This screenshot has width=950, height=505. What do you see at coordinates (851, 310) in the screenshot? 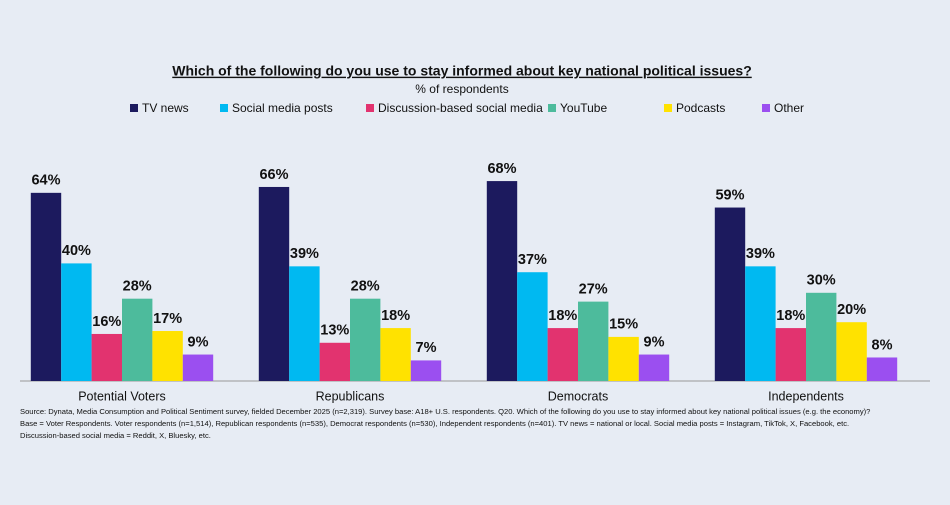
I see `value-label: 20%` at bounding box center [851, 310].